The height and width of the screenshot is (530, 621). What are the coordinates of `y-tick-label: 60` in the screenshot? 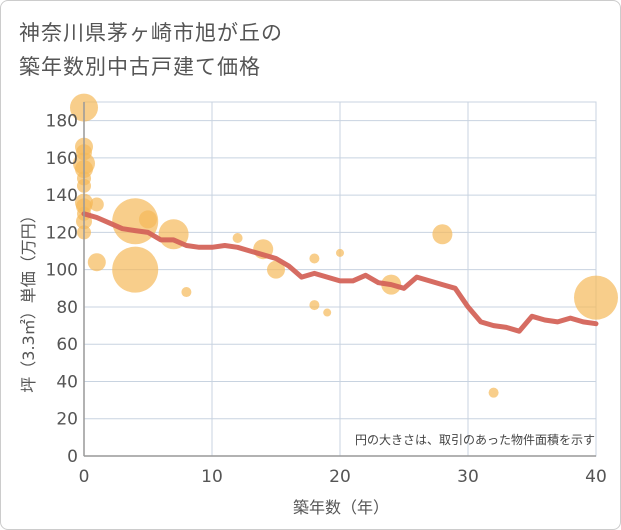 It's located at (67, 345).